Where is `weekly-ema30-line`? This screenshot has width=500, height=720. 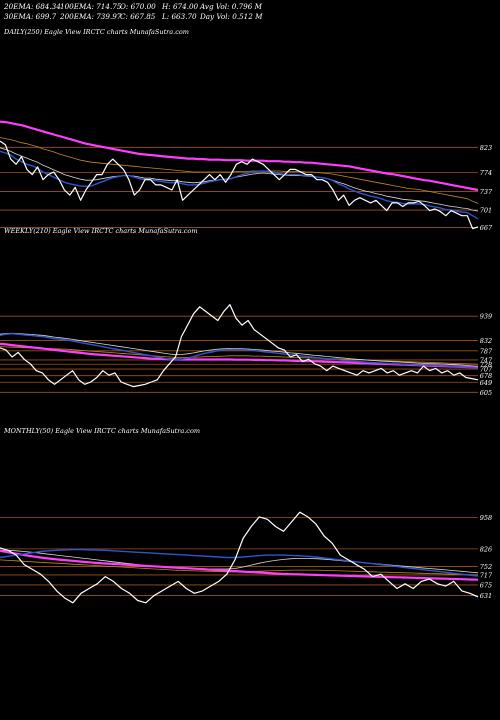
weekly-ema30-line is located at coordinates (239, 349).